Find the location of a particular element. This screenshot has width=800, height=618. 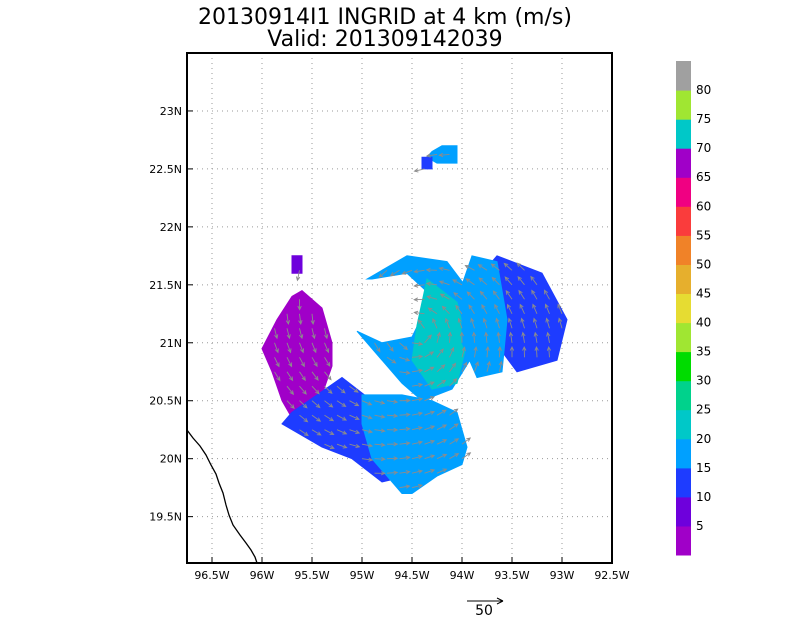

colorbar-label: 50 is located at coordinates (703, 264).